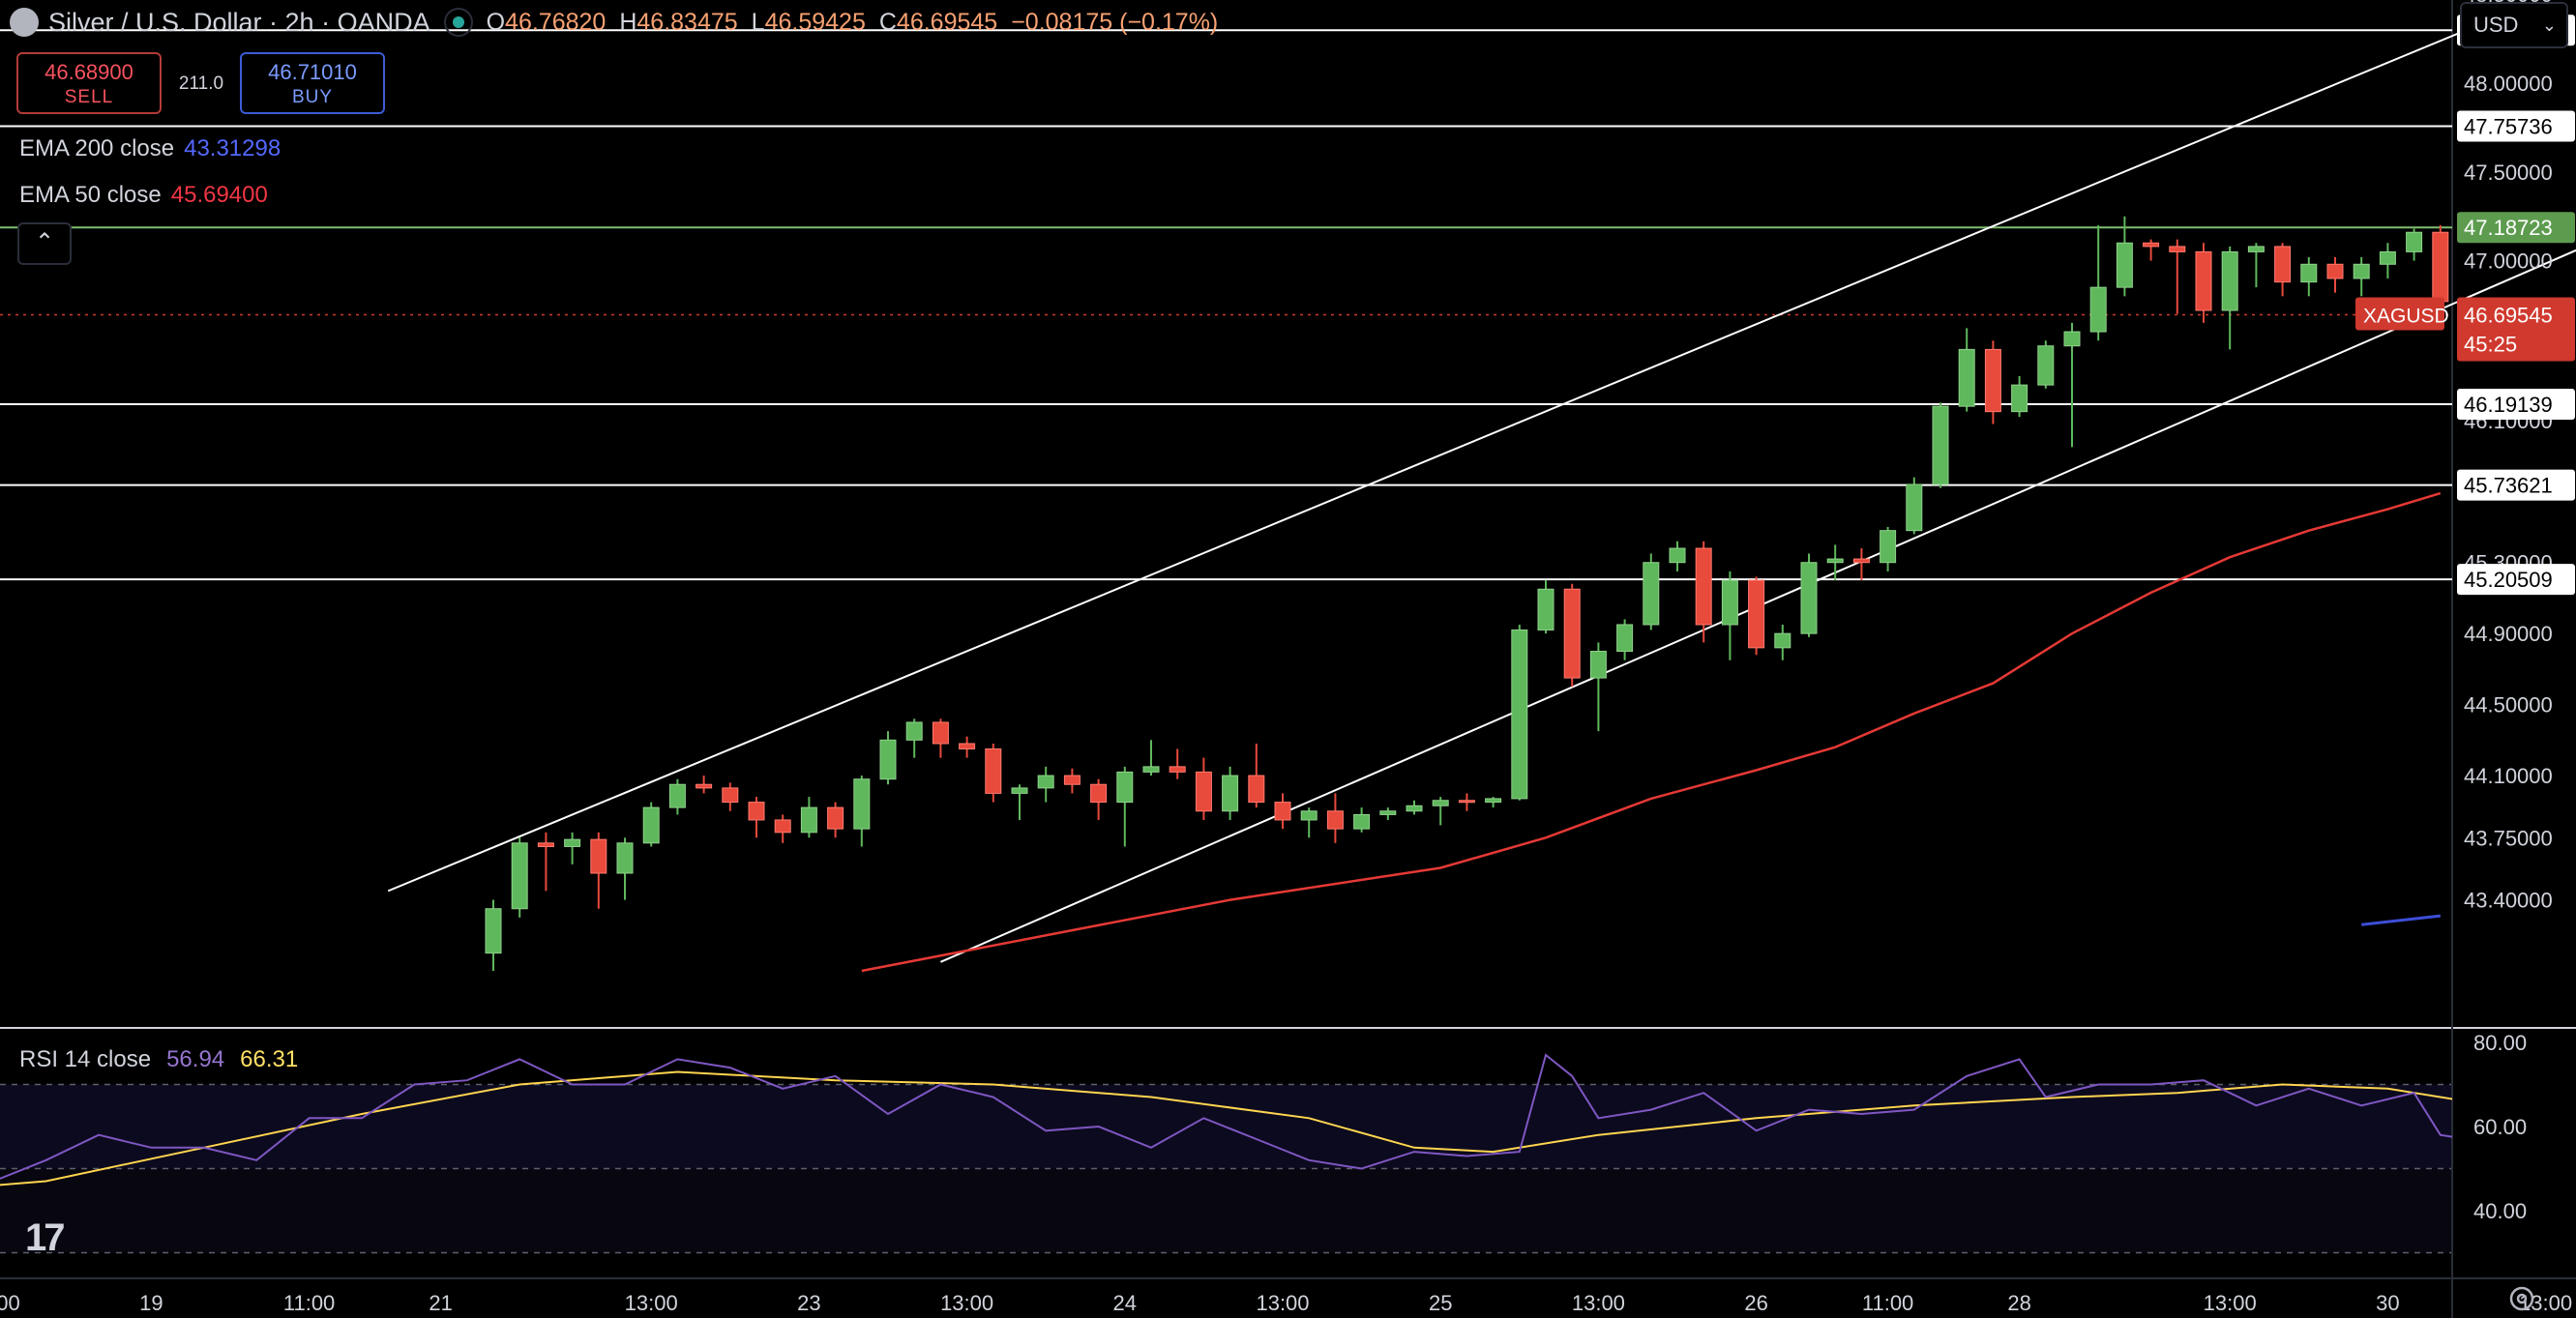  What do you see at coordinates (219, 195) in the screenshot?
I see `ema50-value: 45.69400` at bounding box center [219, 195].